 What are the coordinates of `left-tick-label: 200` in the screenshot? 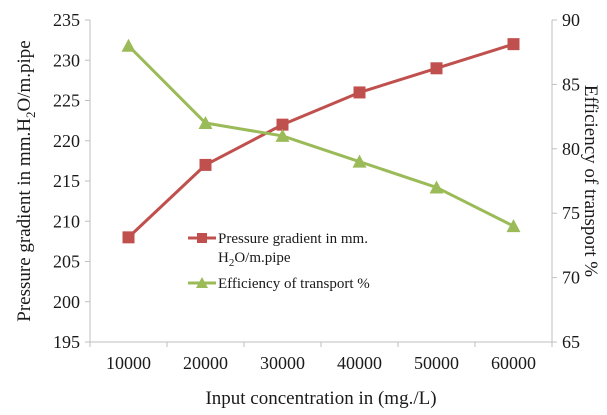 It's located at (66, 302).